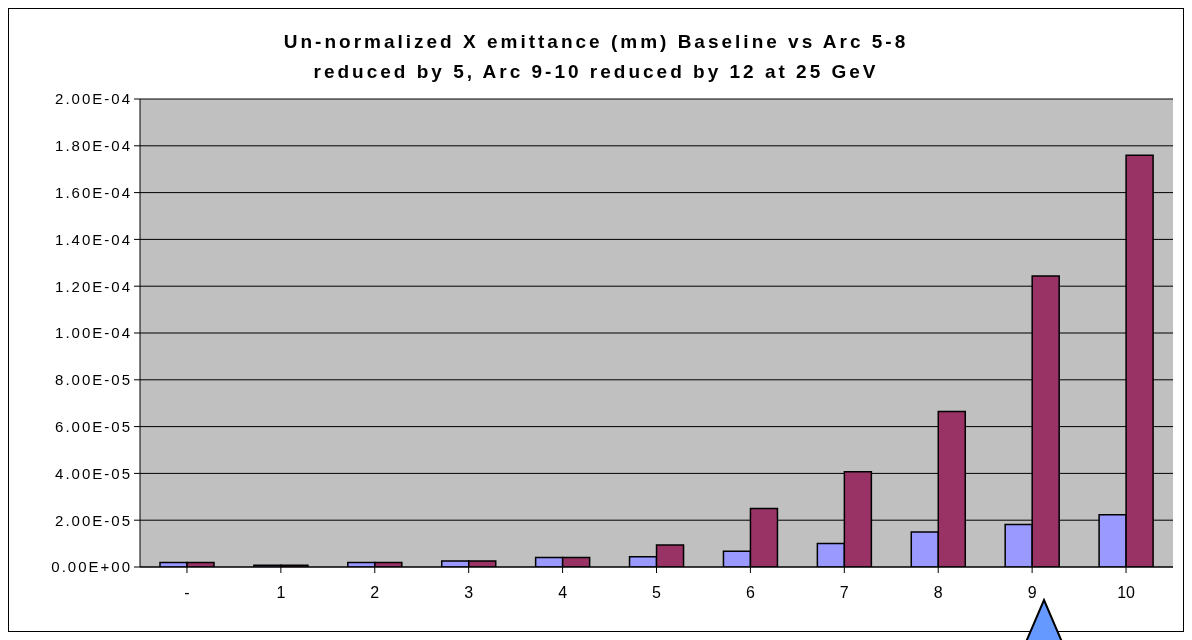 This screenshot has width=1192, height=640. Describe the element at coordinates (469, 593) in the screenshot. I see `x-tick-label: 3` at that location.